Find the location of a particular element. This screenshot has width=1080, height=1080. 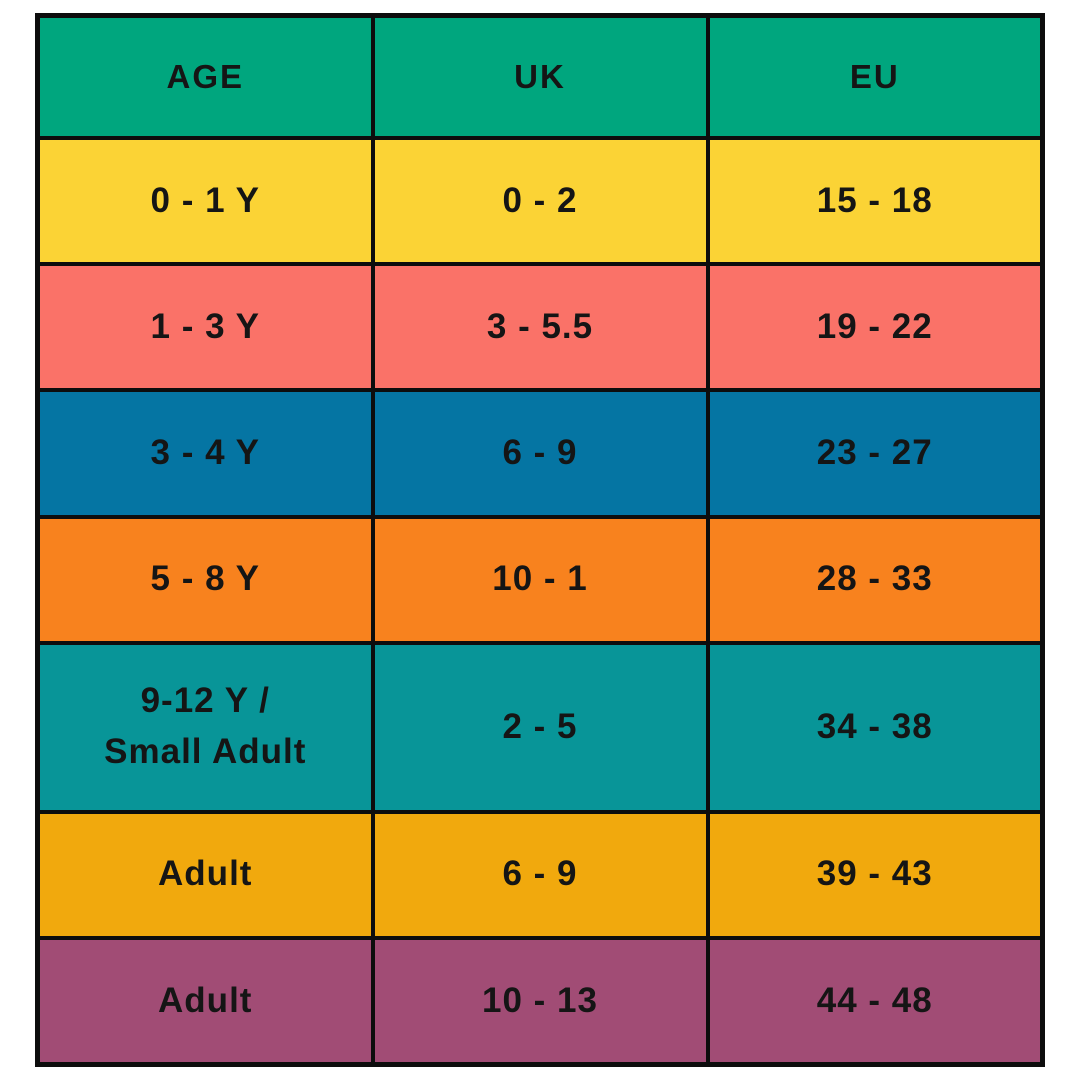

cell-eu: 19 - 22 is located at coordinates (875, 327).